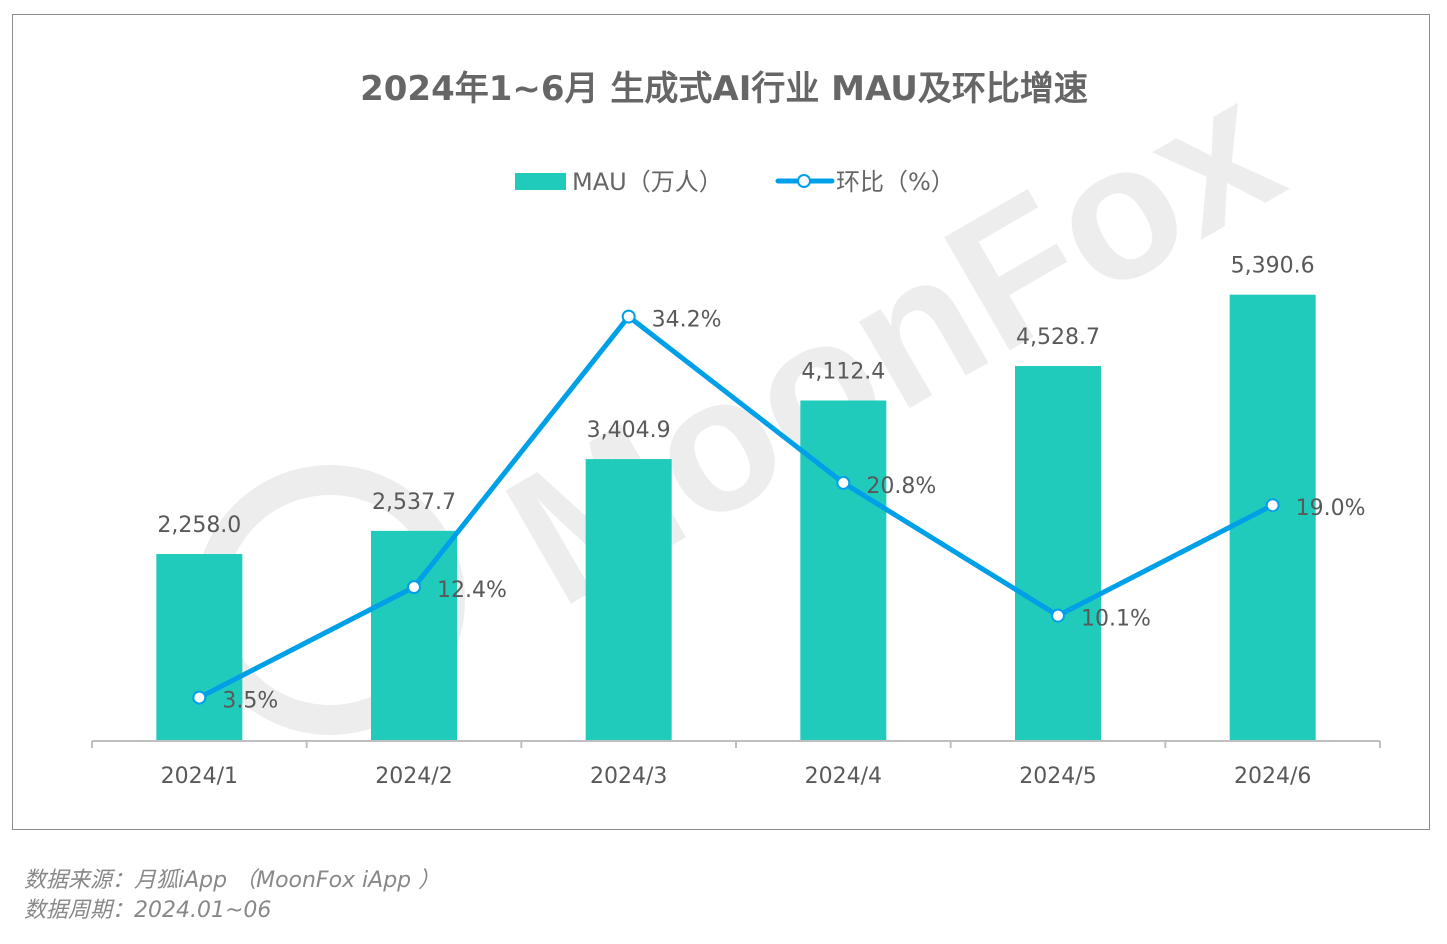 This screenshot has width=1447, height=944. Describe the element at coordinates (199, 776) in the screenshot. I see `x-tick-label: 2024/1` at that location.